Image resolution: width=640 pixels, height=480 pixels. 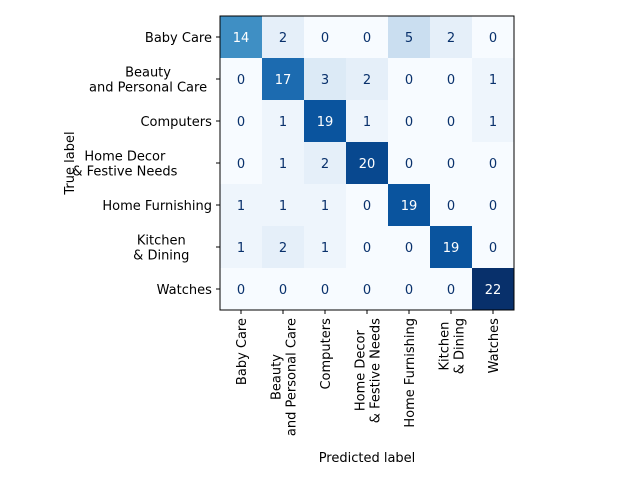 I want to click on y-tick-label: Home Decor & Festive Needs, so click(x=124, y=165).